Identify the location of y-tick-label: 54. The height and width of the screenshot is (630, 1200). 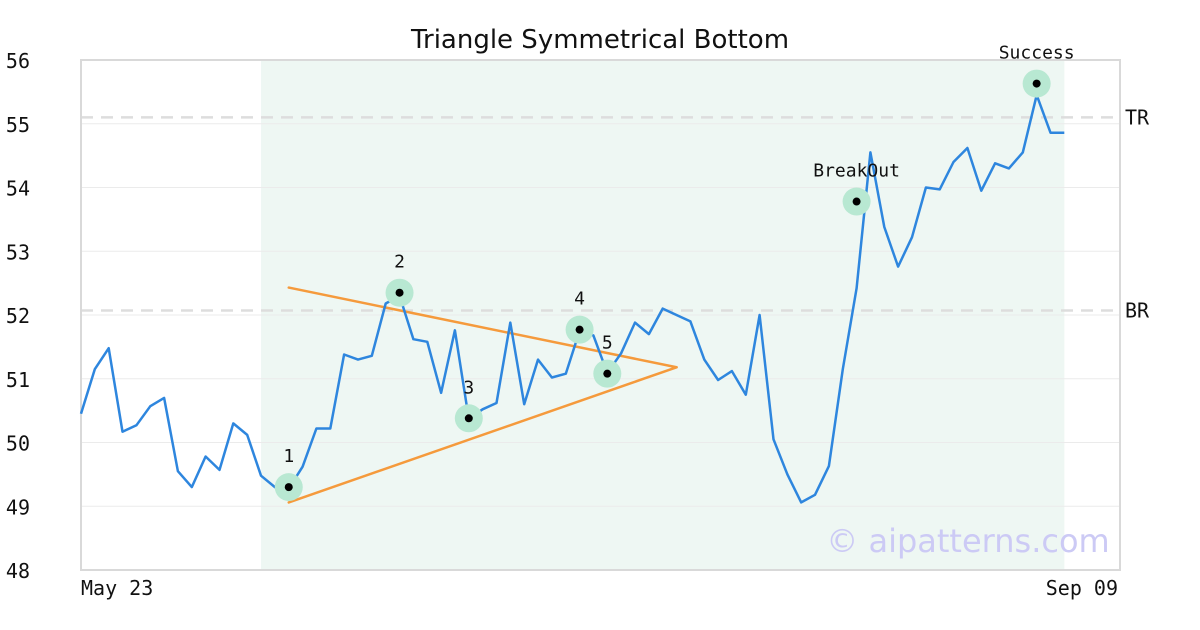
(18, 189).